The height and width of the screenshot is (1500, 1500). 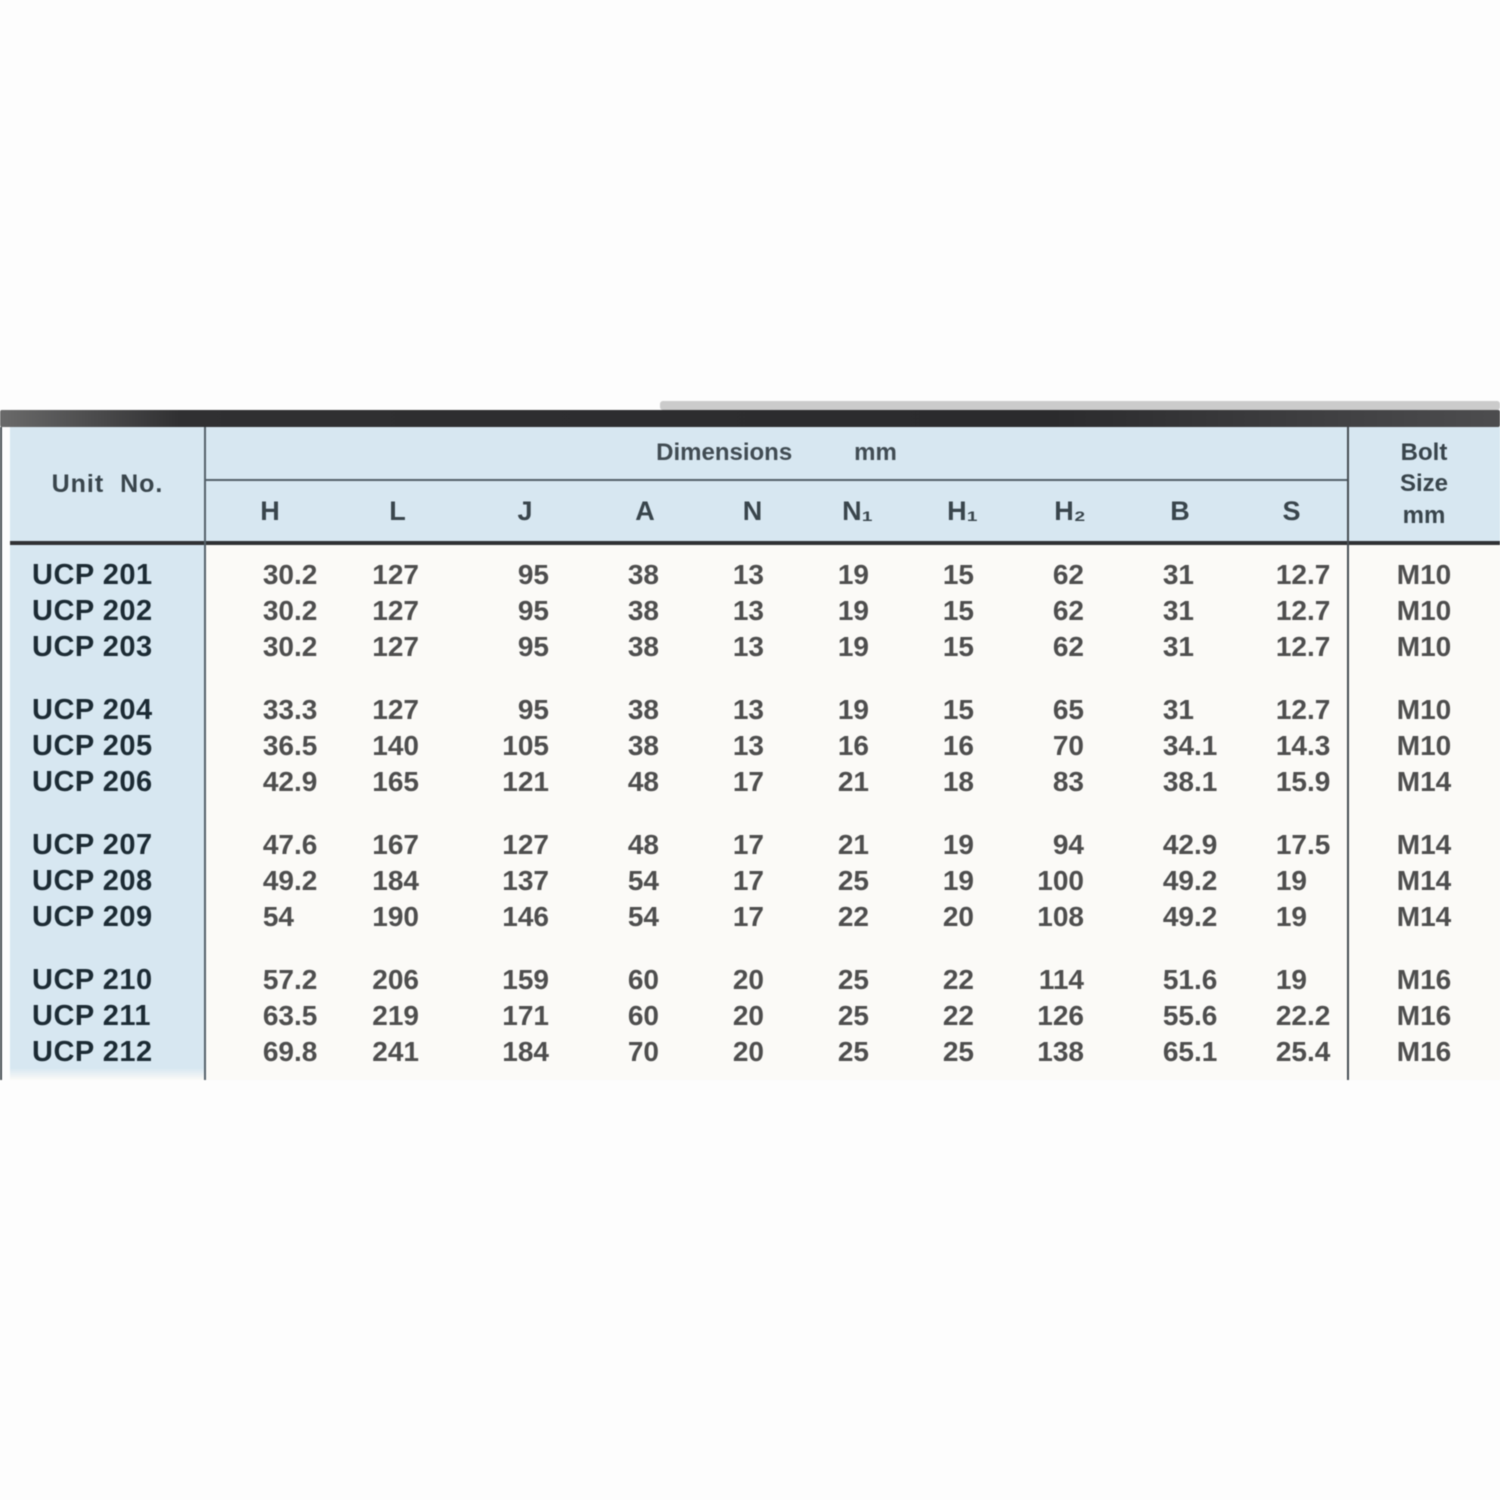 What do you see at coordinates (533, 610) in the screenshot?
I see `dimension-value: 95` at bounding box center [533, 610].